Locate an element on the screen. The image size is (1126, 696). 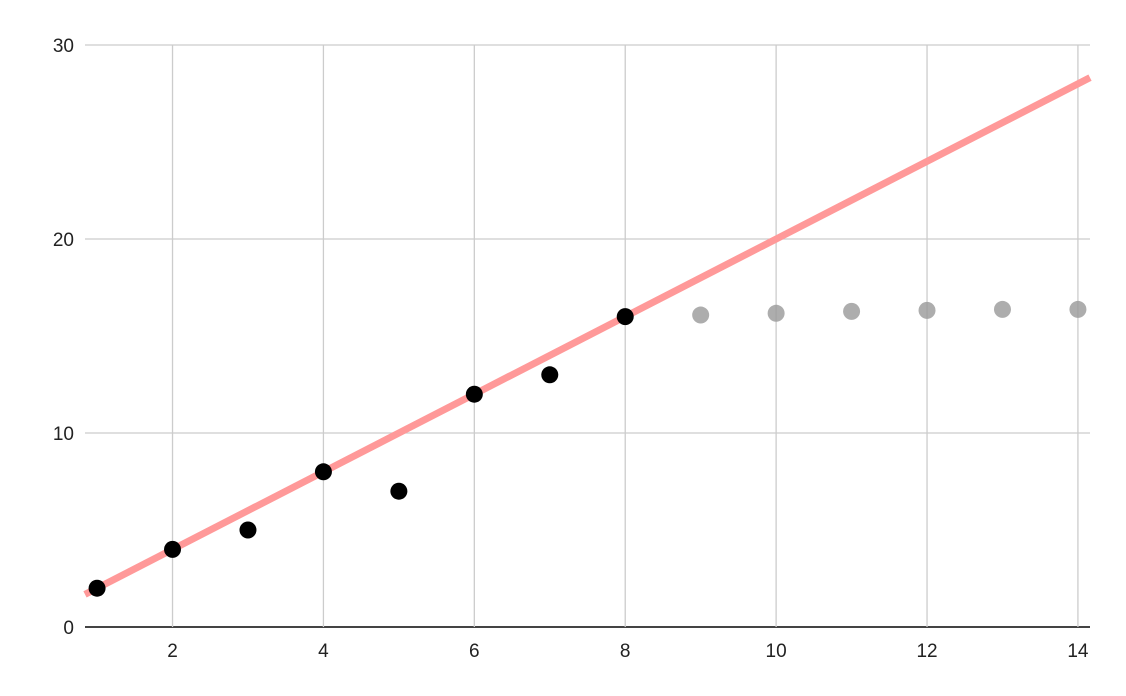
x-tick-label: 14 is located at coordinates (1078, 651).